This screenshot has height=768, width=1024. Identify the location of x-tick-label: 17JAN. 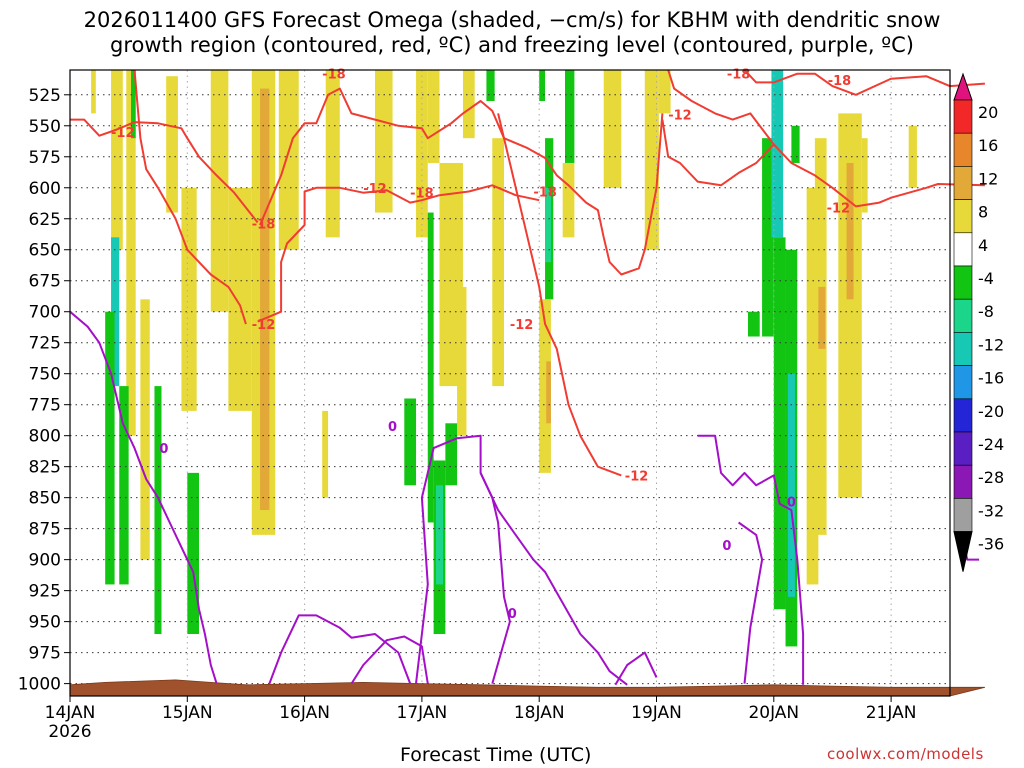
(422, 713).